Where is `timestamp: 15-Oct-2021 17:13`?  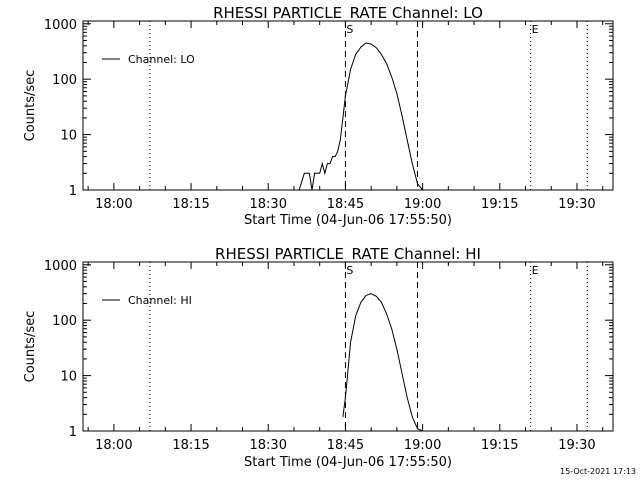
timestamp: 15-Oct-2021 17:13 is located at coordinates (598, 471).